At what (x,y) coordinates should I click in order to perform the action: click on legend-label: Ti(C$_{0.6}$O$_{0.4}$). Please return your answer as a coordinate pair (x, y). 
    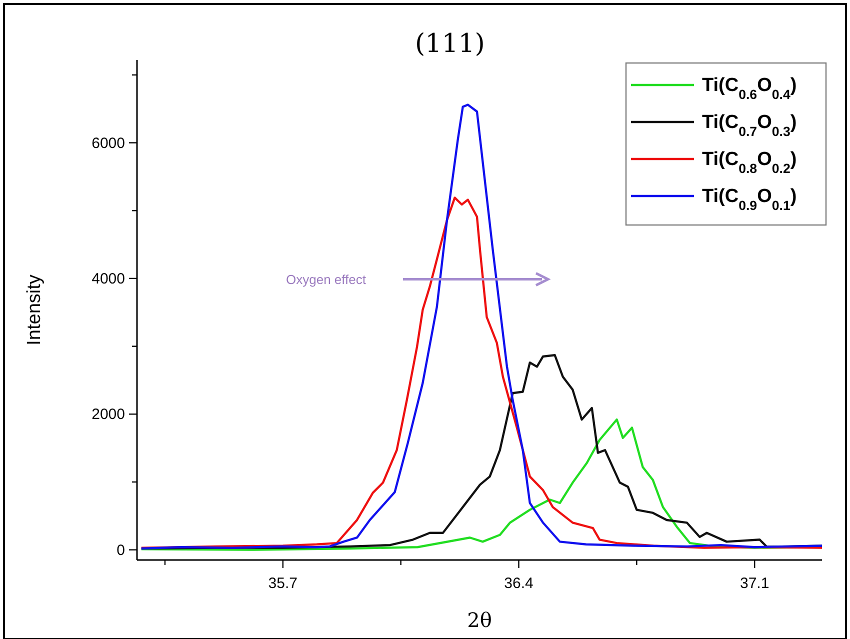
    Looking at the image, I should click on (749, 88).